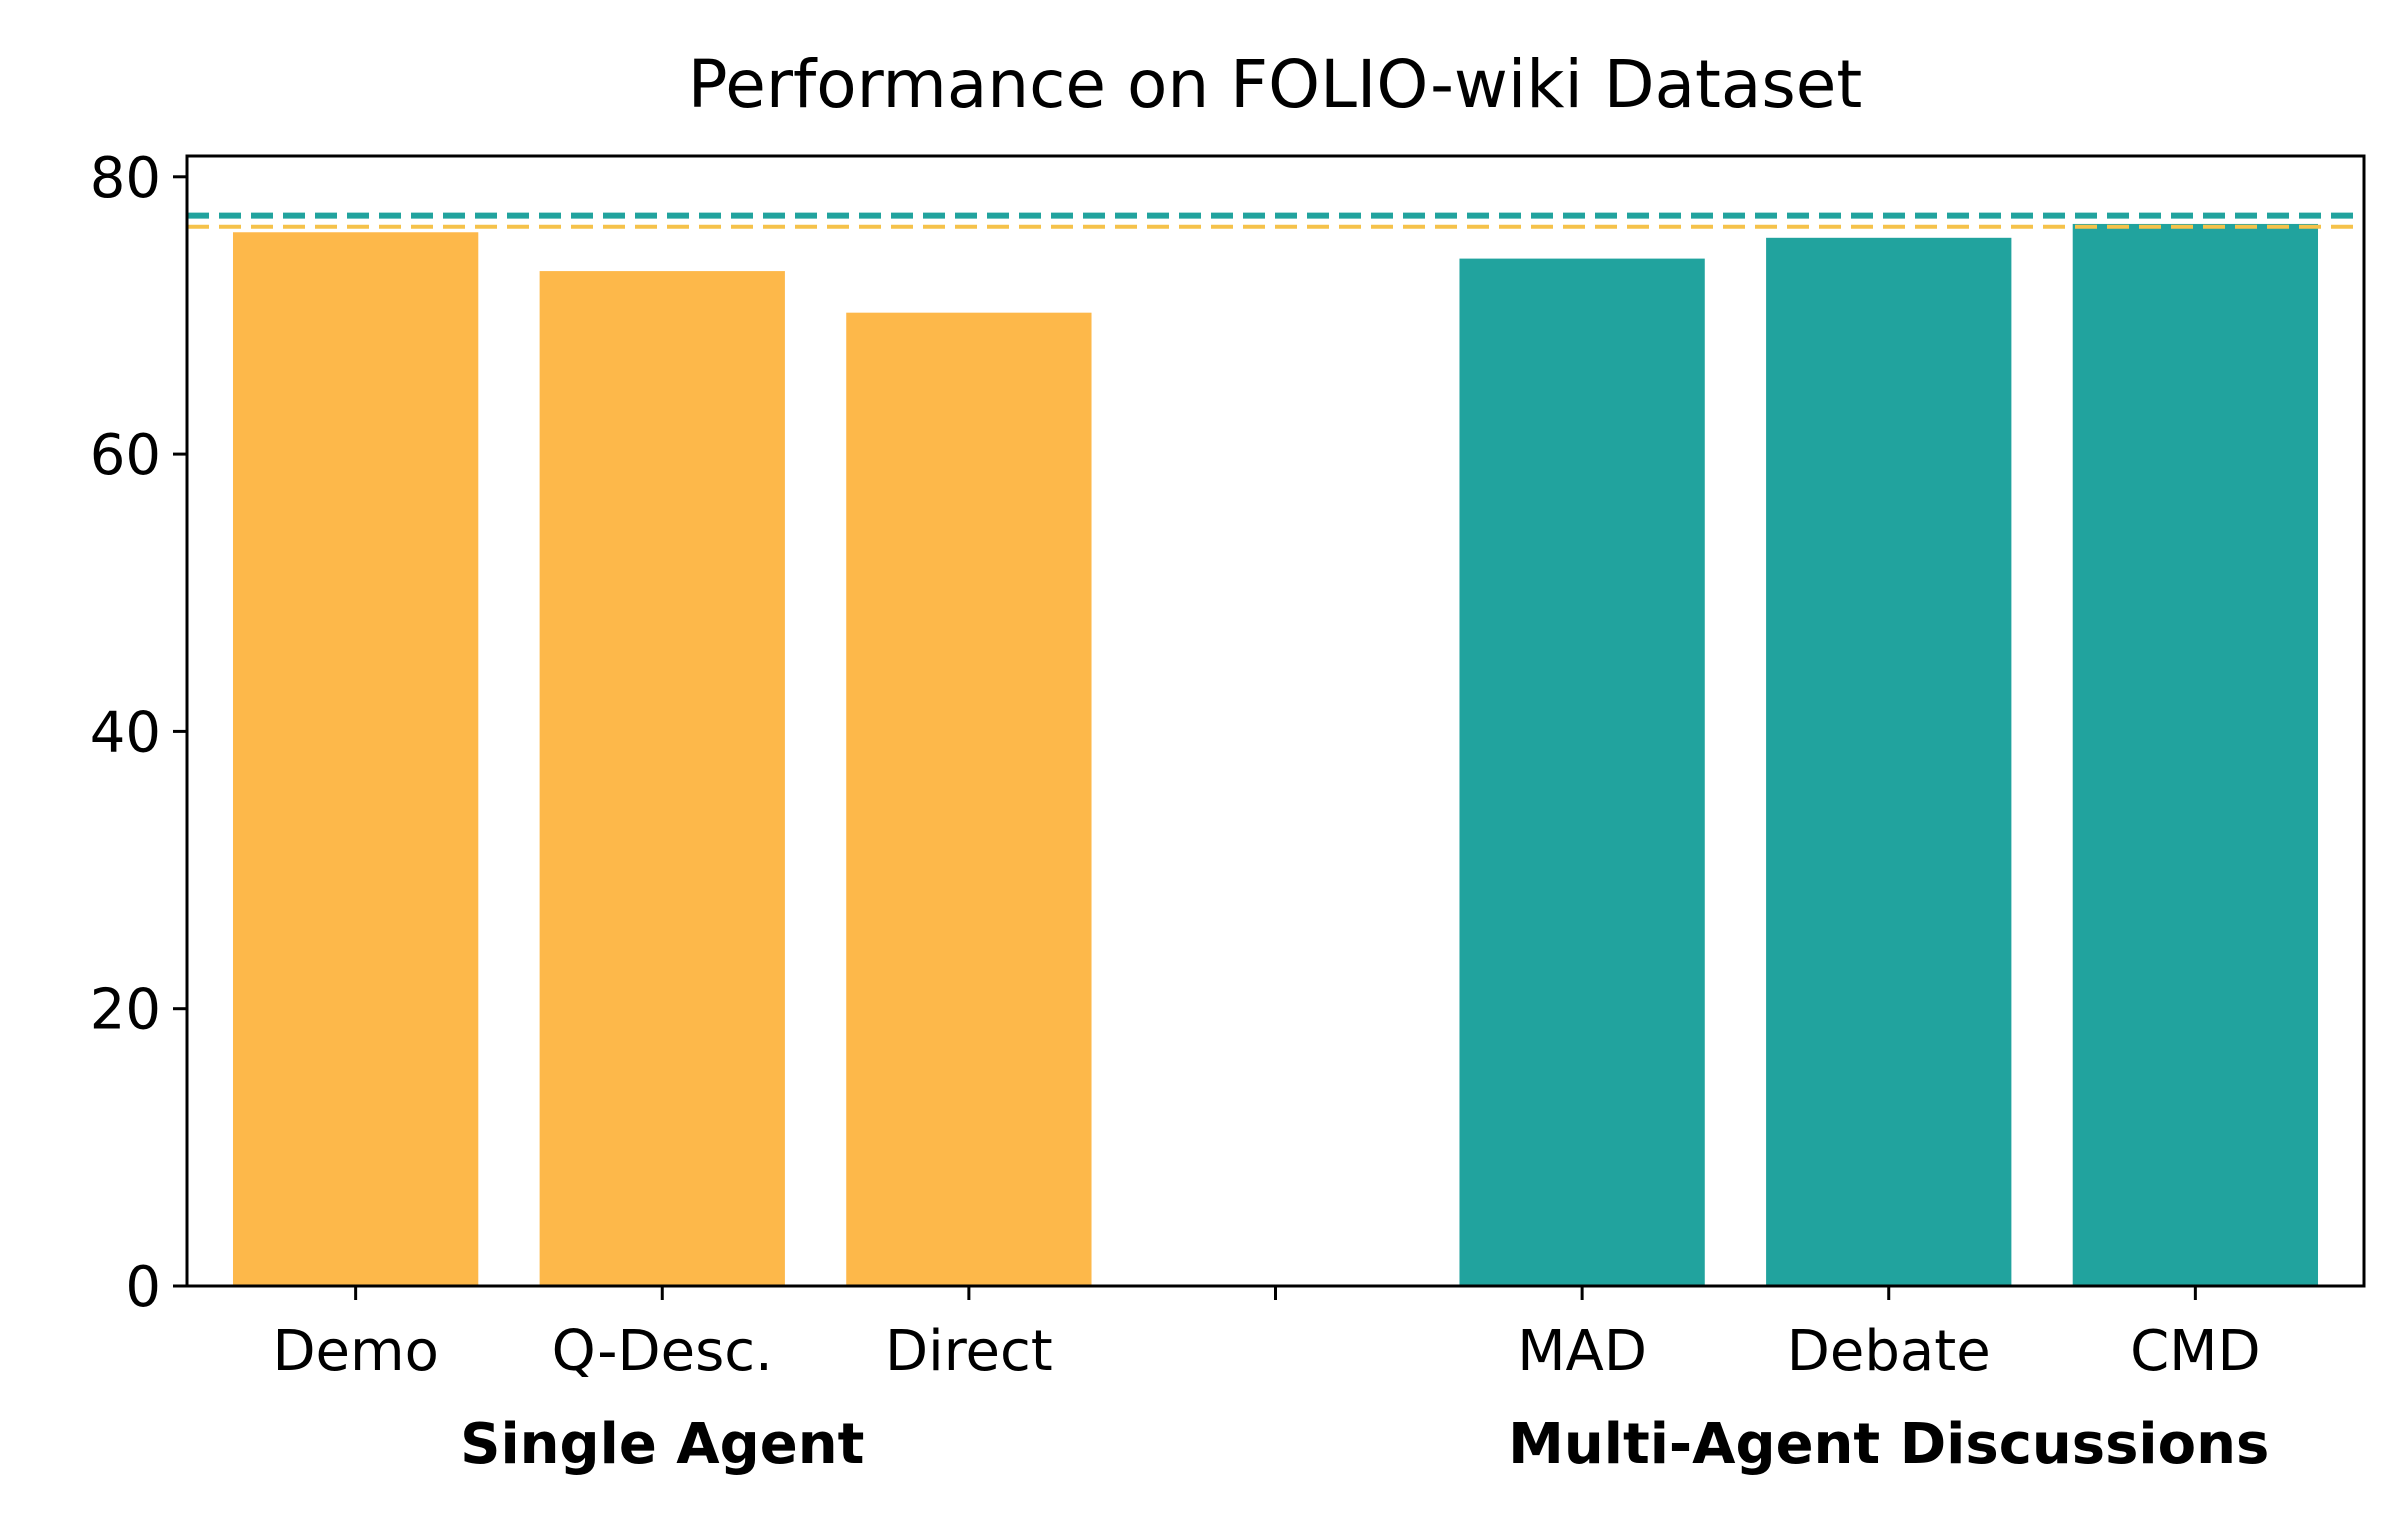  I want to click on bar-debate, so click(1889, 761).